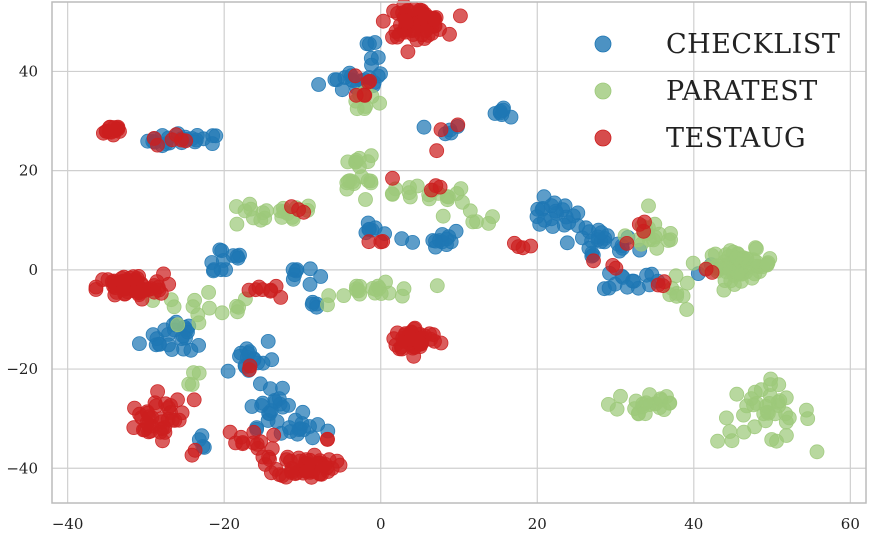 This screenshot has height=537, width=869. Describe the element at coordinates (456, 524) in the screenshot. I see `x-axis-ticks: −40 −20 0 20 40 60` at that location.